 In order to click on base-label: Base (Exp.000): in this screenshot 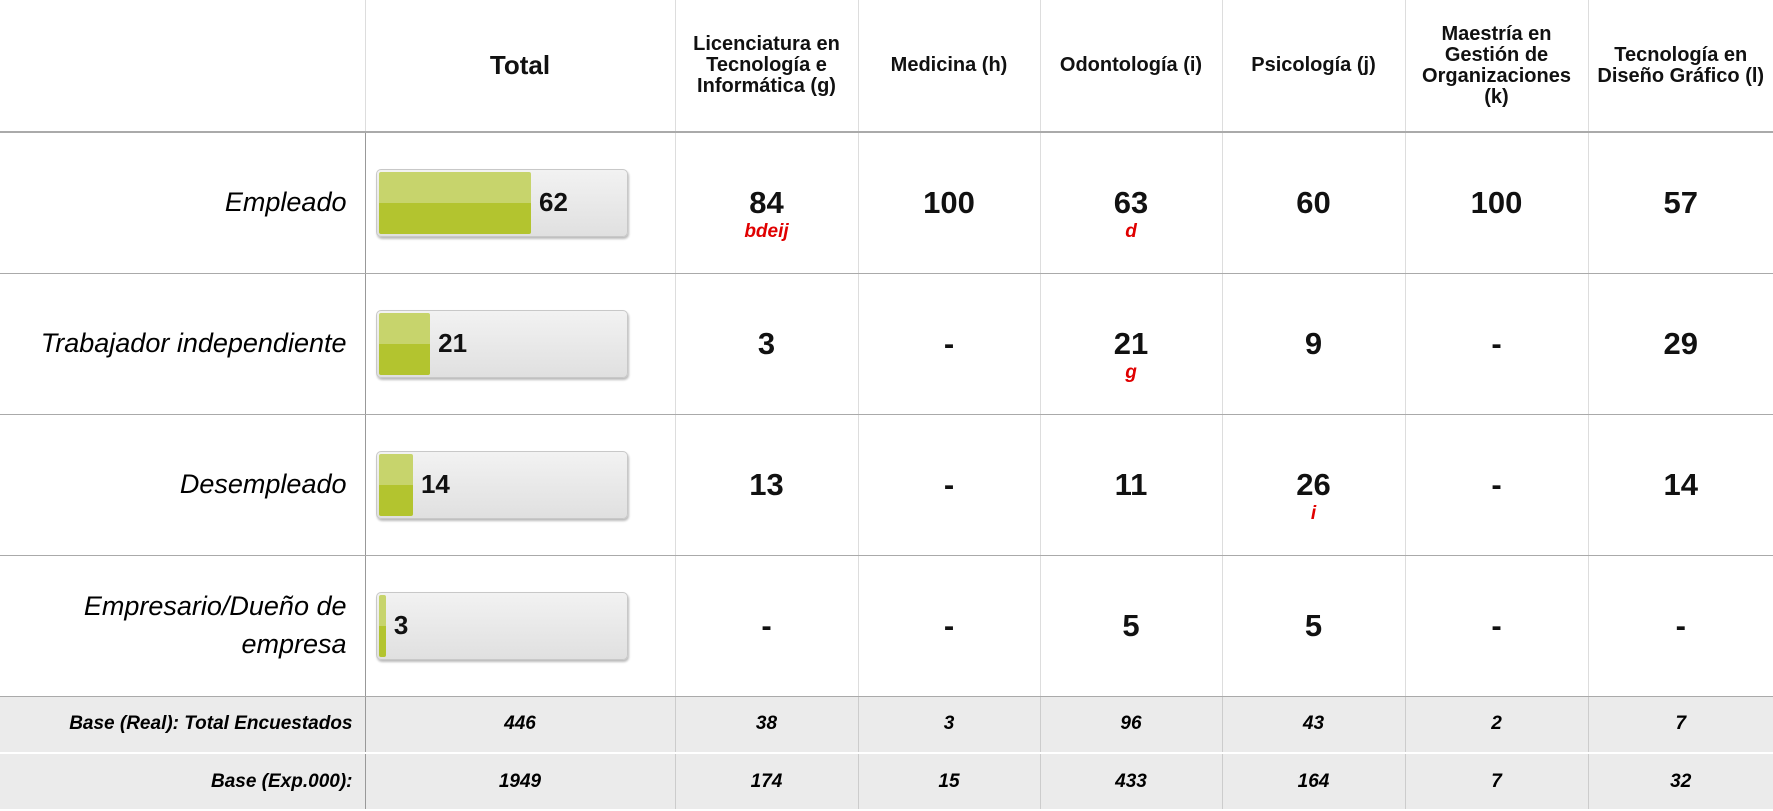, I will do `click(183, 782)`.